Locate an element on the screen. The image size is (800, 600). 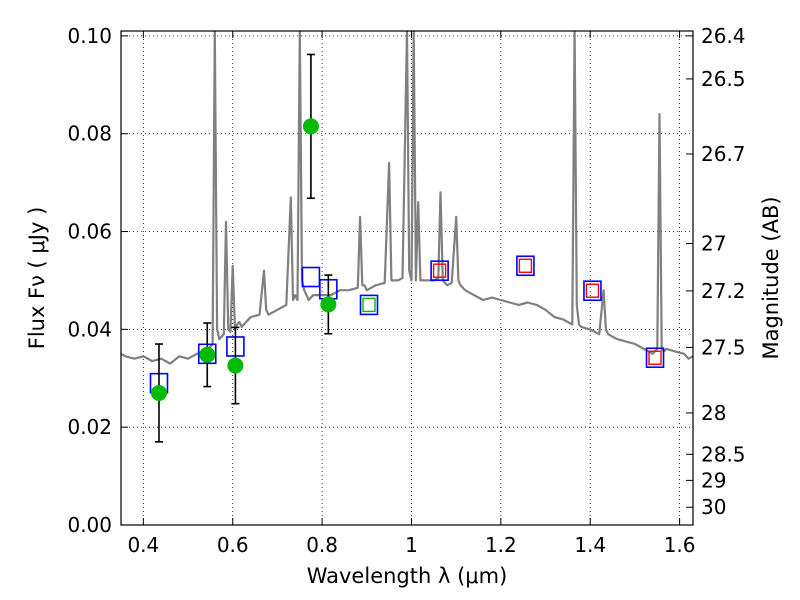
x-tick-label: 0.4 is located at coordinates (143, 545).